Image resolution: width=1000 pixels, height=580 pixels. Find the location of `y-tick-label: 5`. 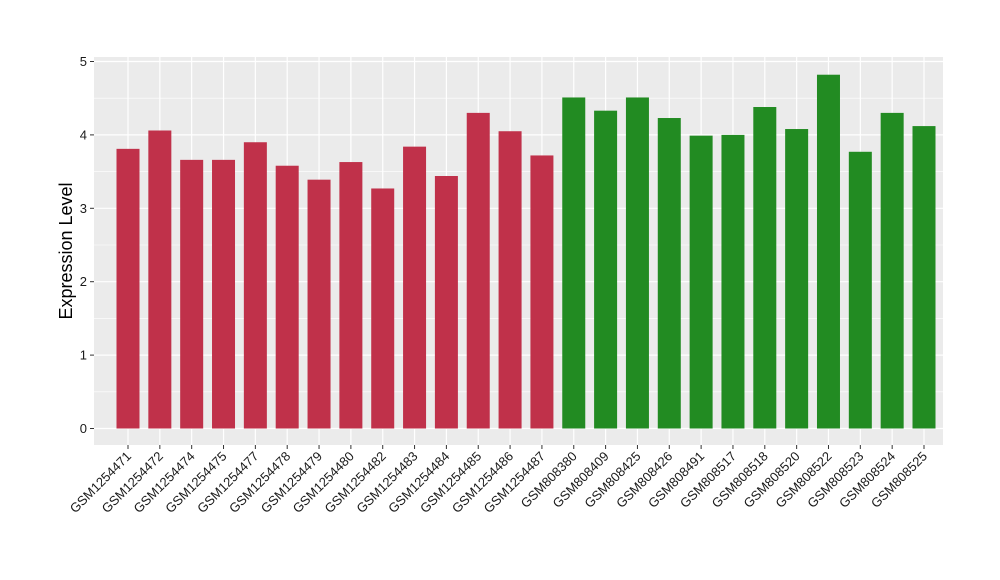

y-tick-label: 5 is located at coordinates (83, 61).